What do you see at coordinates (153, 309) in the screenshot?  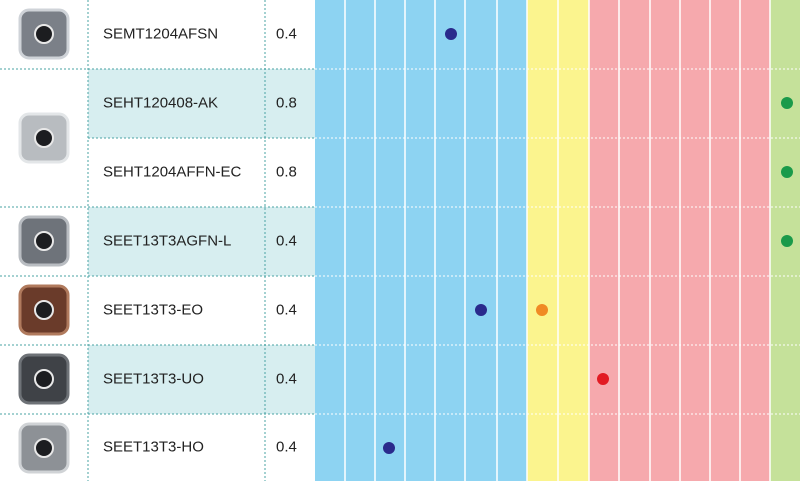 I see `insert-name: SEET13T3-EO` at bounding box center [153, 309].